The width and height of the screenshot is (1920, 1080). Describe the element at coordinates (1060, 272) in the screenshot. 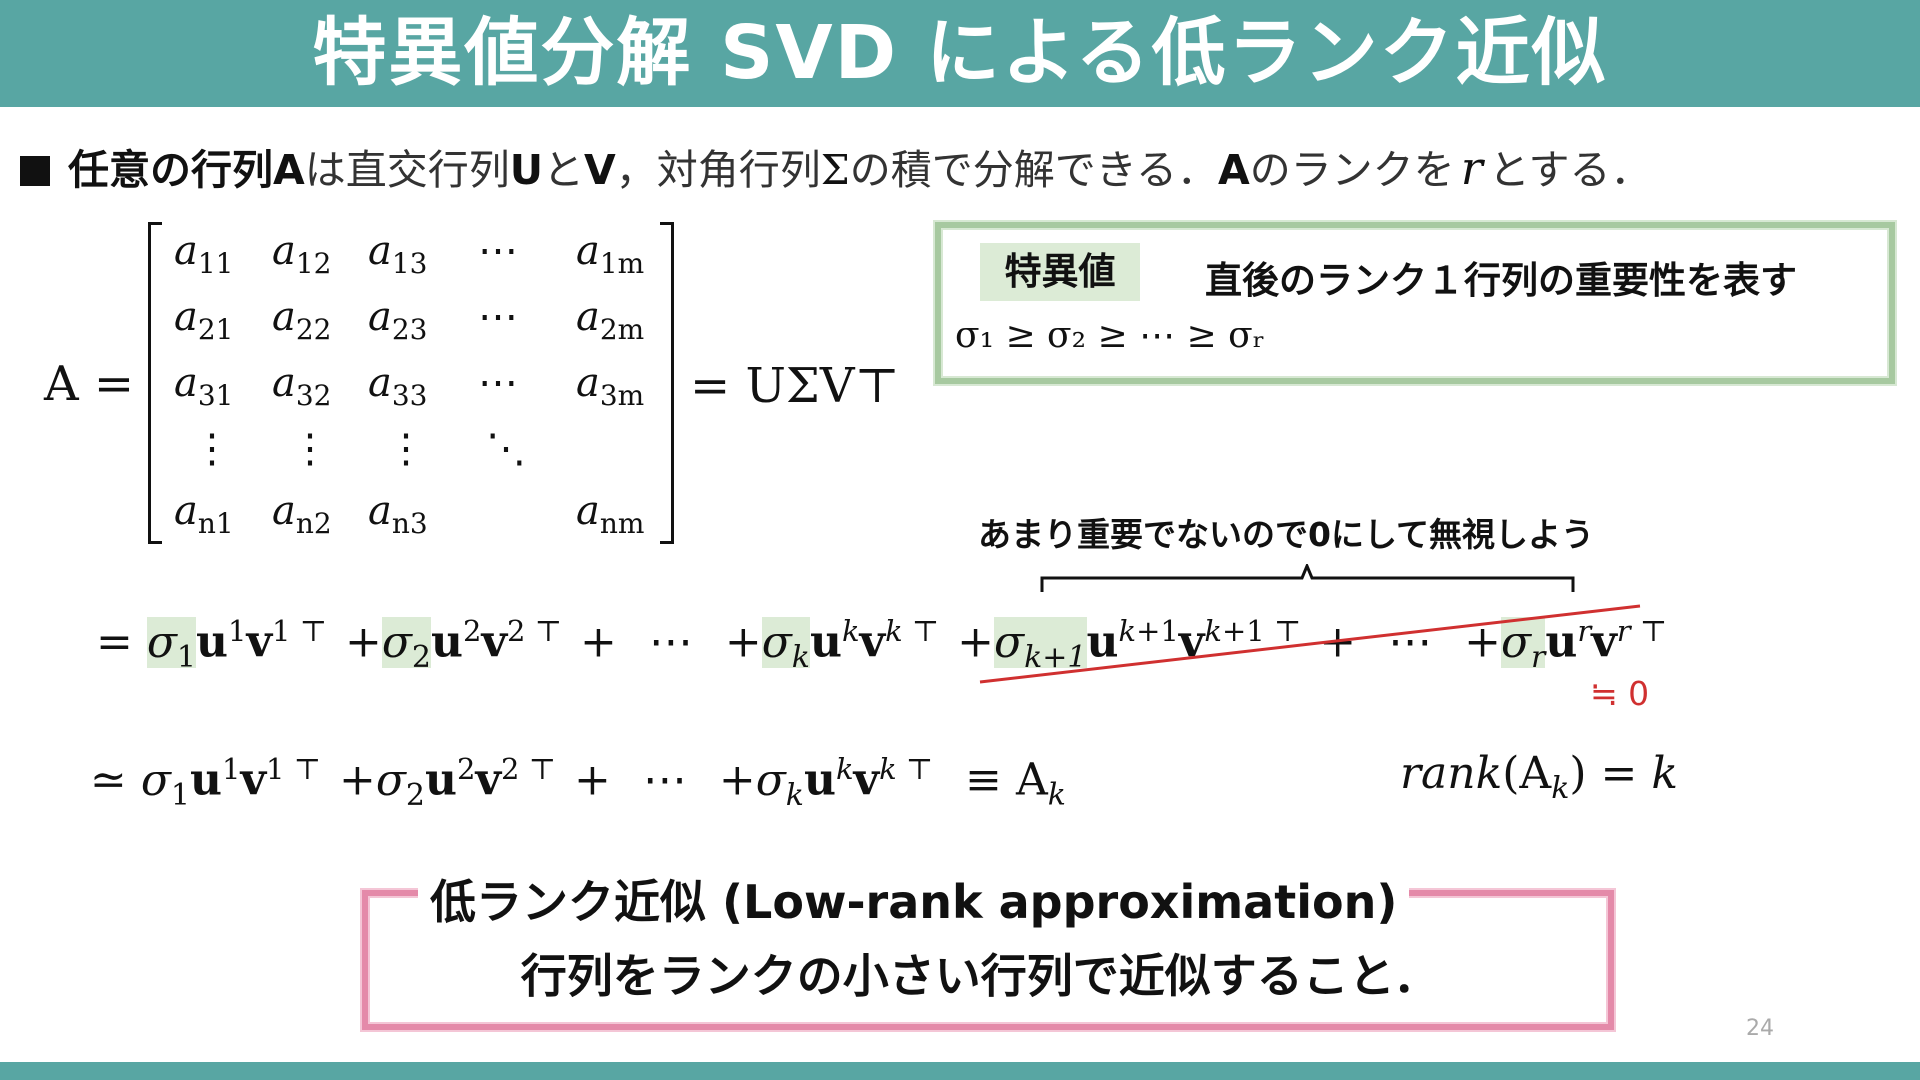

I see `singular-value-label: 特異値` at that location.